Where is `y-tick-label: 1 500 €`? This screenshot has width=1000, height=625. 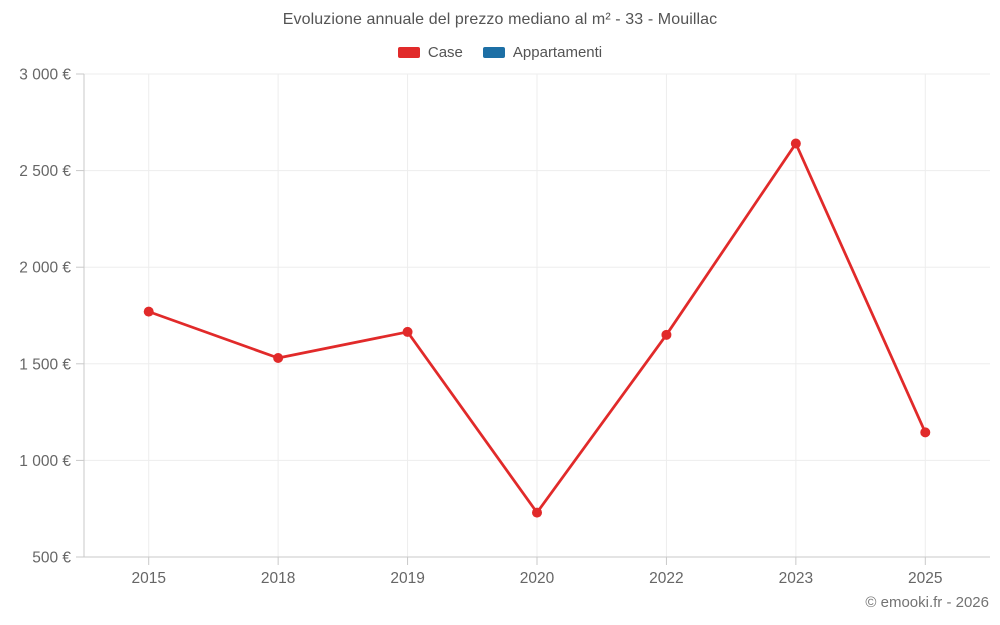 y-tick-label: 1 500 € is located at coordinates (45, 364).